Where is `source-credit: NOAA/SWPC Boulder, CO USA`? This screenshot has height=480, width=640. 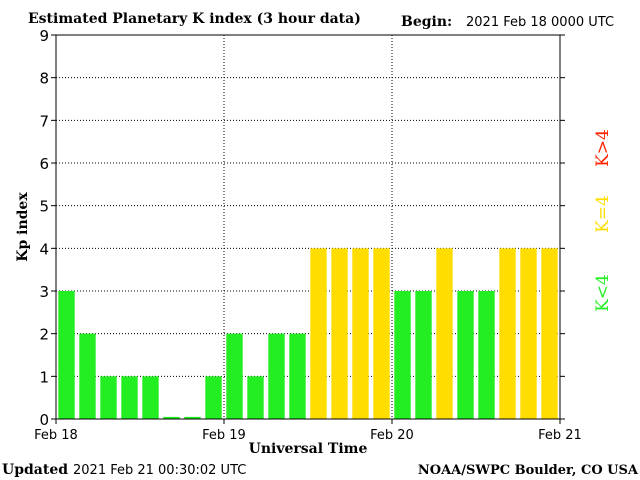
source-credit: NOAA/SWPC Boulder, CO USA is located at coordinates (528, 470).